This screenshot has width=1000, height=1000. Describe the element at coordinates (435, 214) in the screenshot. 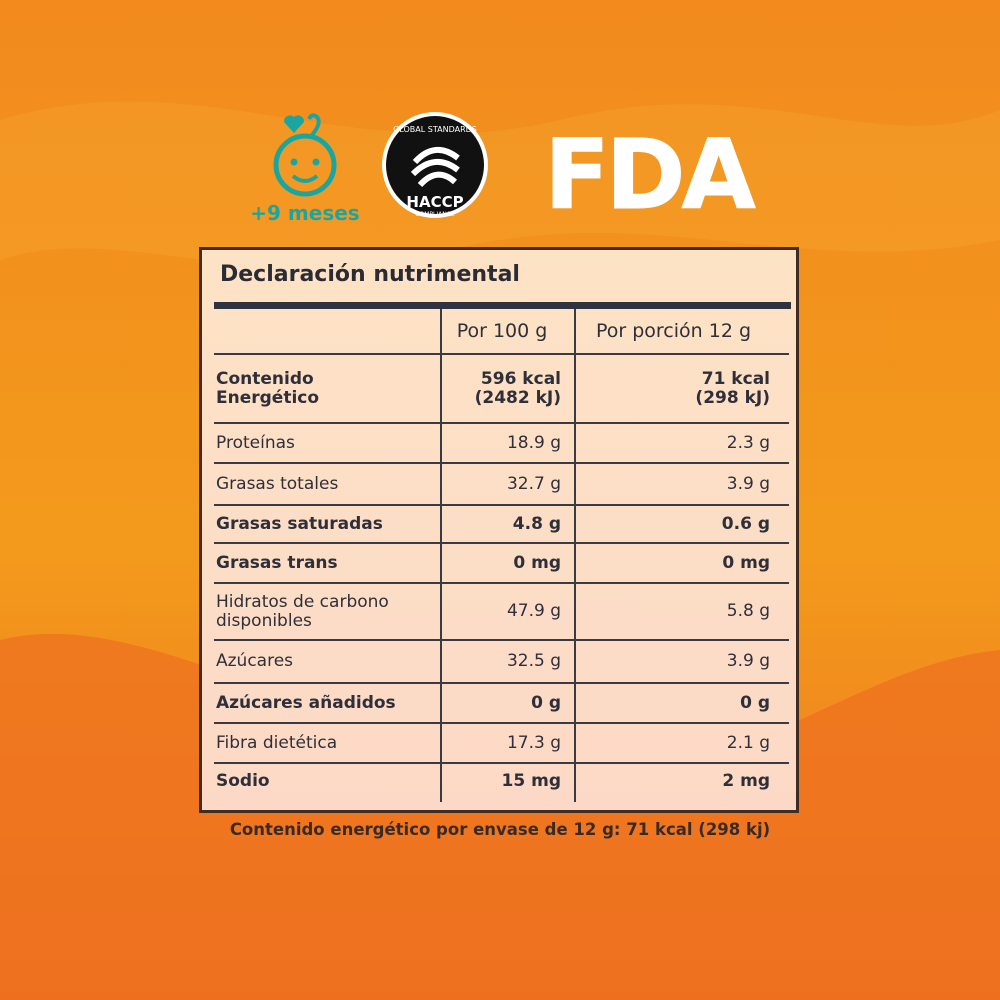

I see `haccp-bottom: COMPLIANCE` at that location.